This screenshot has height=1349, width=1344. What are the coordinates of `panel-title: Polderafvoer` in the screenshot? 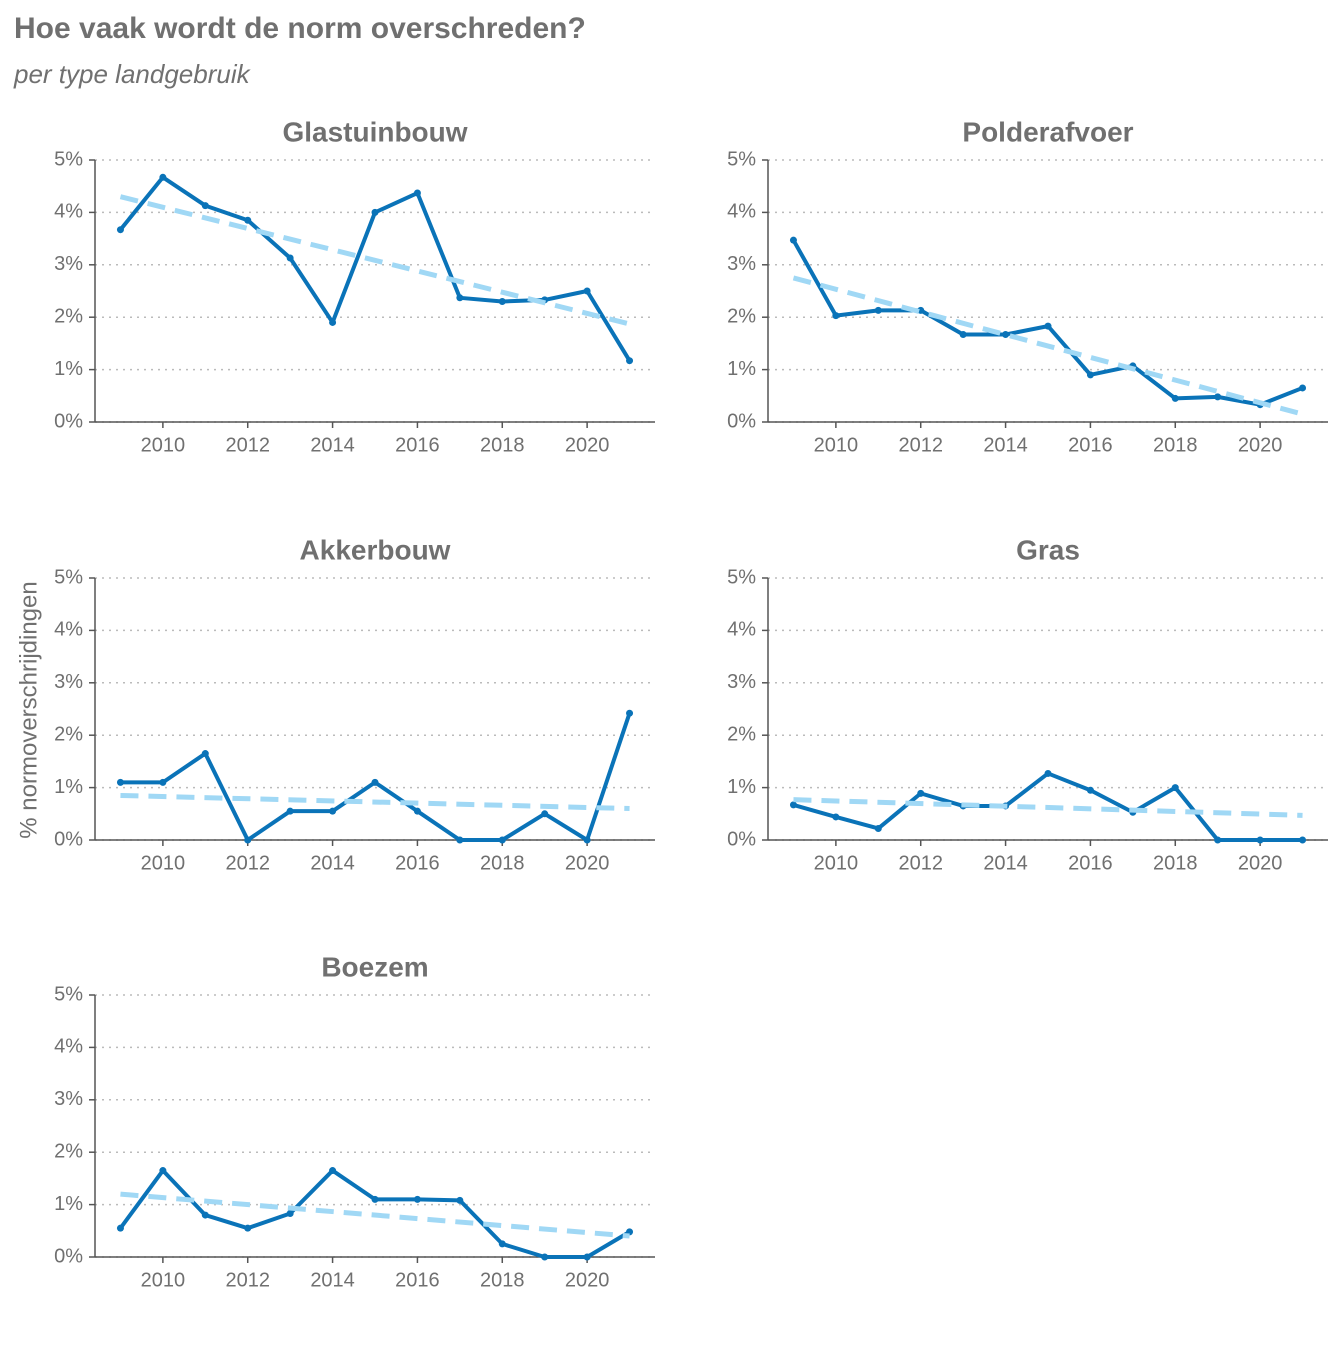 It's located at (1047, 131).